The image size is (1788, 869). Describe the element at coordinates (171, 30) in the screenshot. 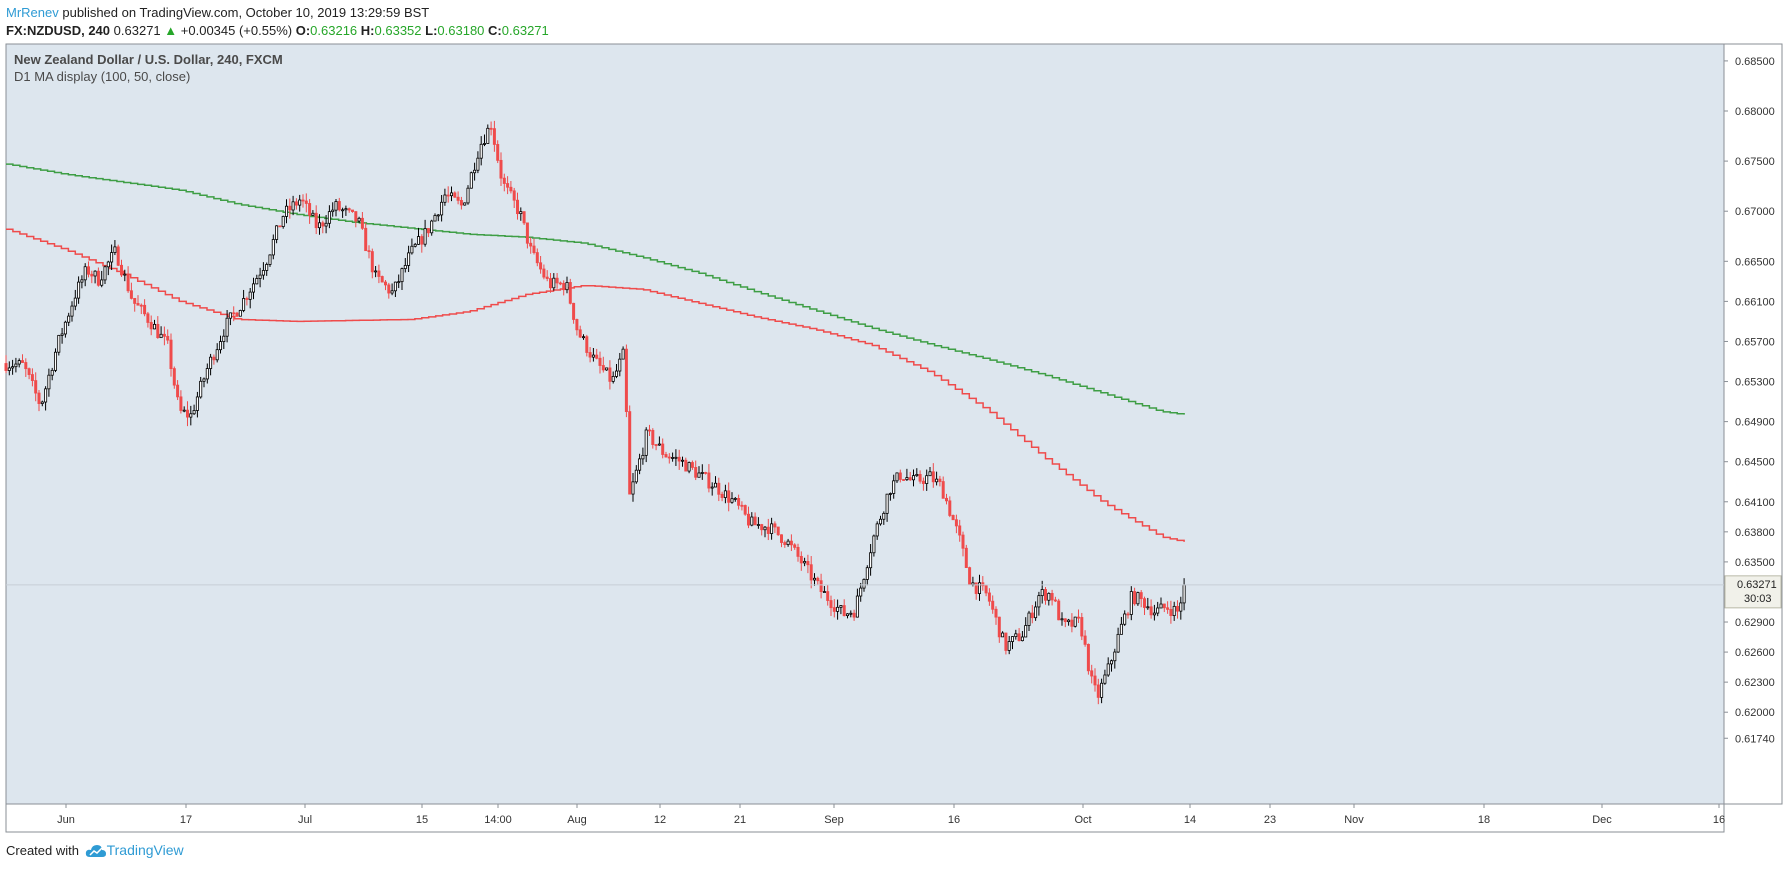

I see `up-arrow-icon: ▲` at that location.